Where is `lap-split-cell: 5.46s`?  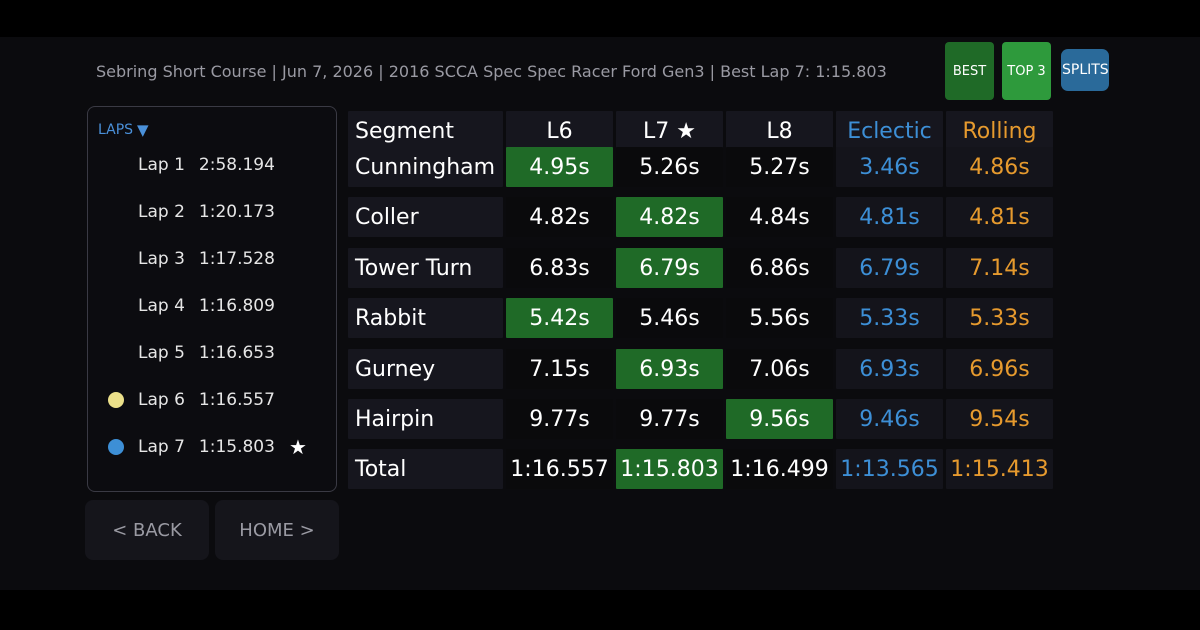 lap-split-cell: 5.46s is located at coordinates (669, 318).